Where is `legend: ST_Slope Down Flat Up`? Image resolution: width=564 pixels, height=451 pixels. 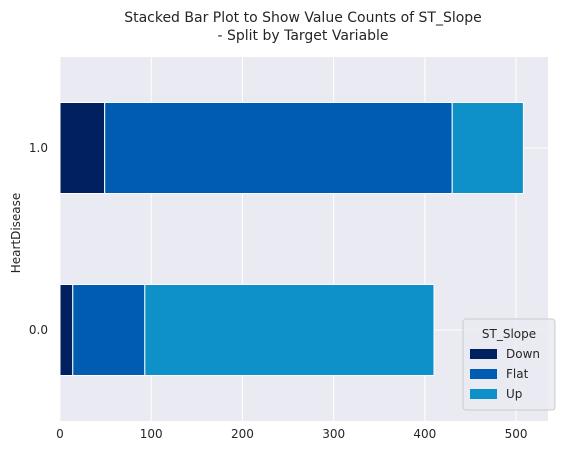 legend: ST_Slope Down Flat Up is located at coordinates (509, 364).